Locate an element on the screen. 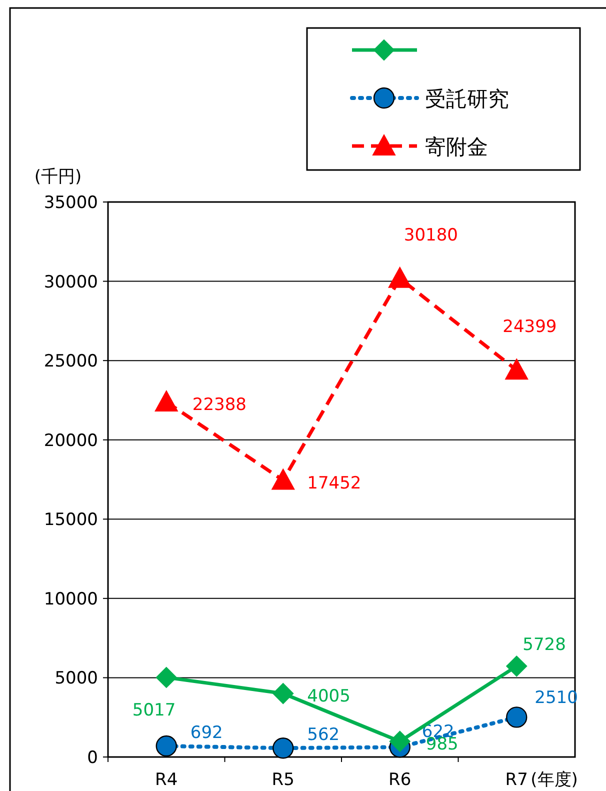 The height and width of the screenshot is (791, 606). x-tick-label: R7 is located at coordinates (516, 780).